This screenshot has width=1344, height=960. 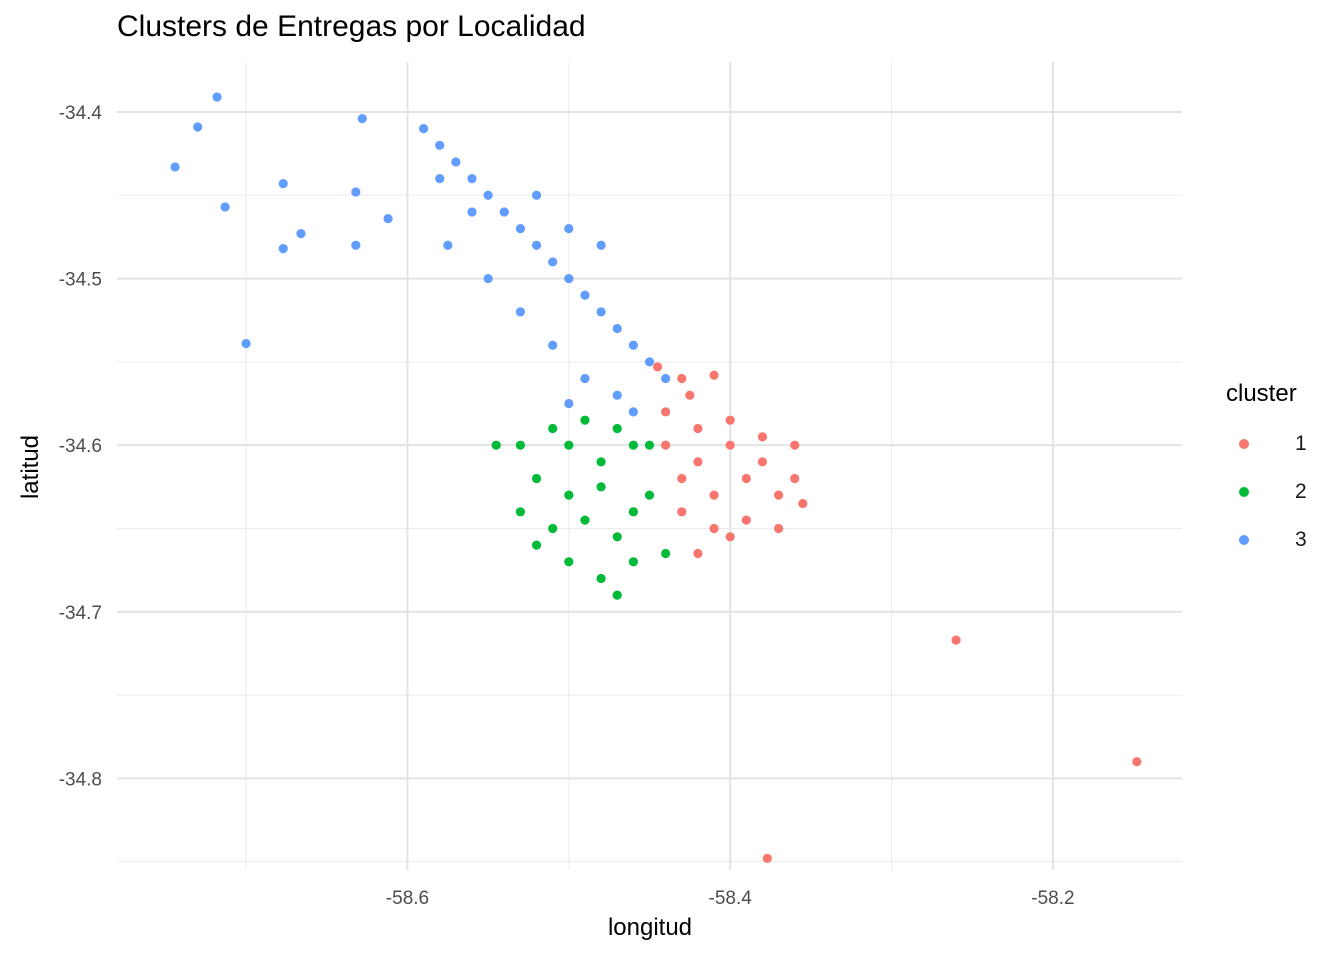 I want to click on y-axis-tick-labels: -34.4 -34.5 -34.6 -34.7 -34.8, so click(x=81, y=446).